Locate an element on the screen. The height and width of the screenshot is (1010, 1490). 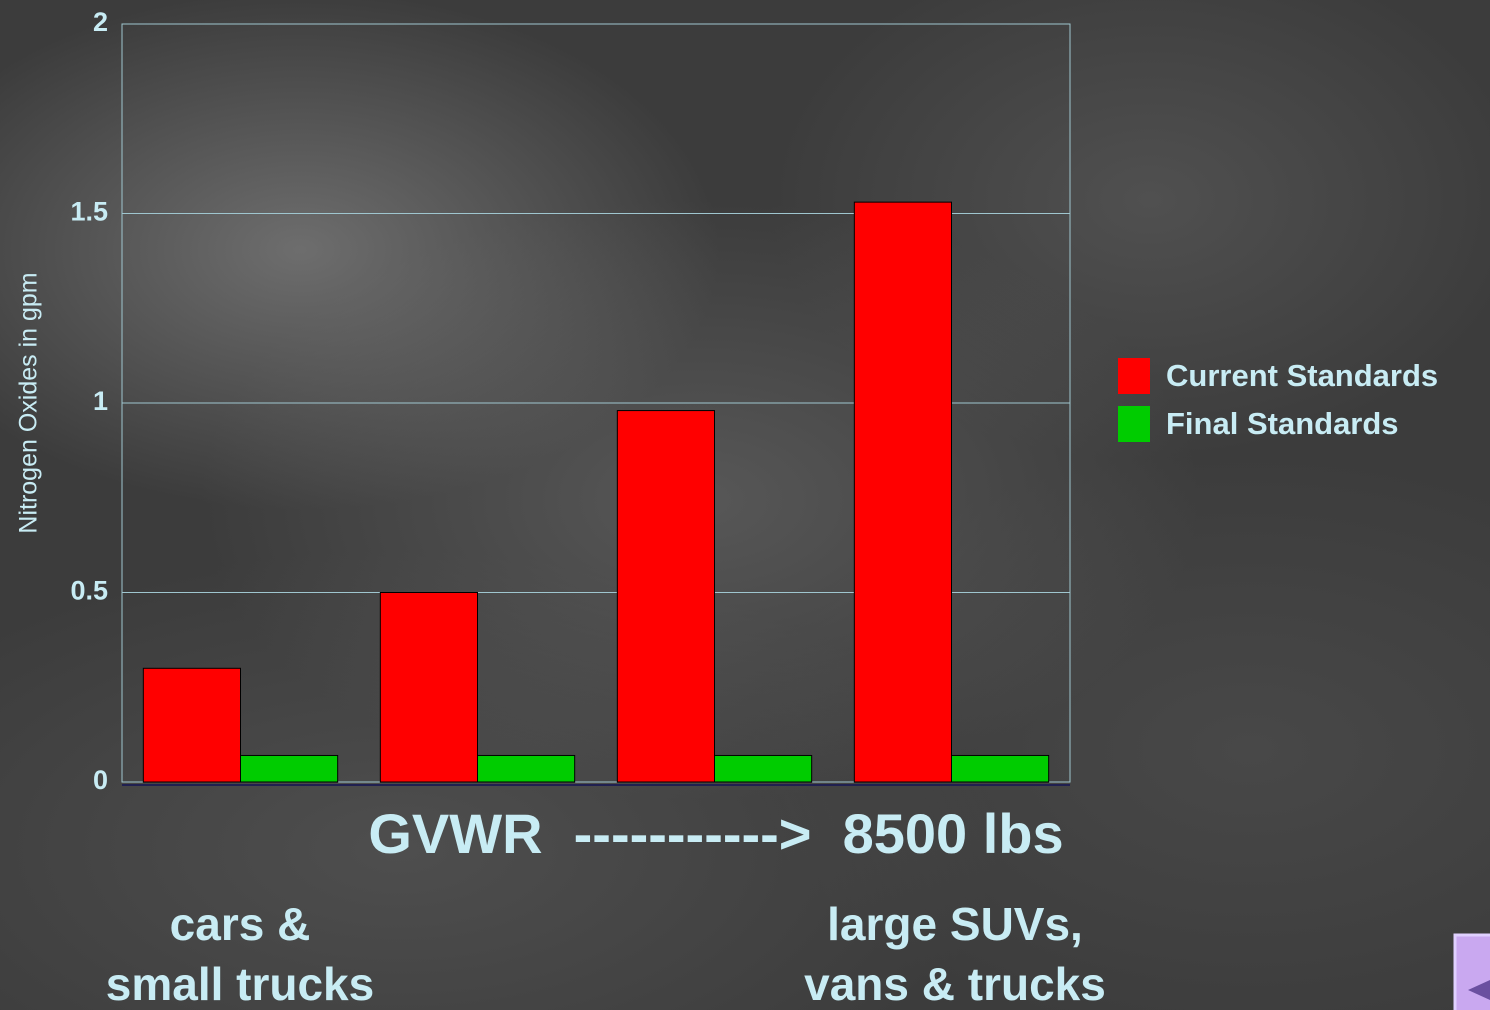
nav-button is located at coordinates (1471, 971).